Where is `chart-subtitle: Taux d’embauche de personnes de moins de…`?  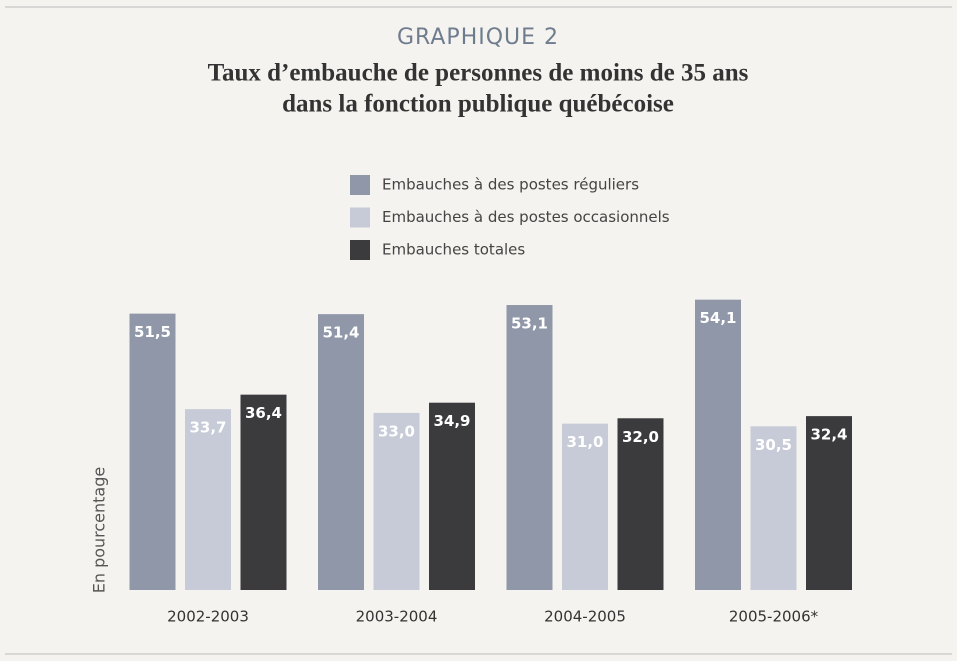
chart-subtitle: Taux d’embauche de personnes de moins de… is located at coordinates (478, 73).